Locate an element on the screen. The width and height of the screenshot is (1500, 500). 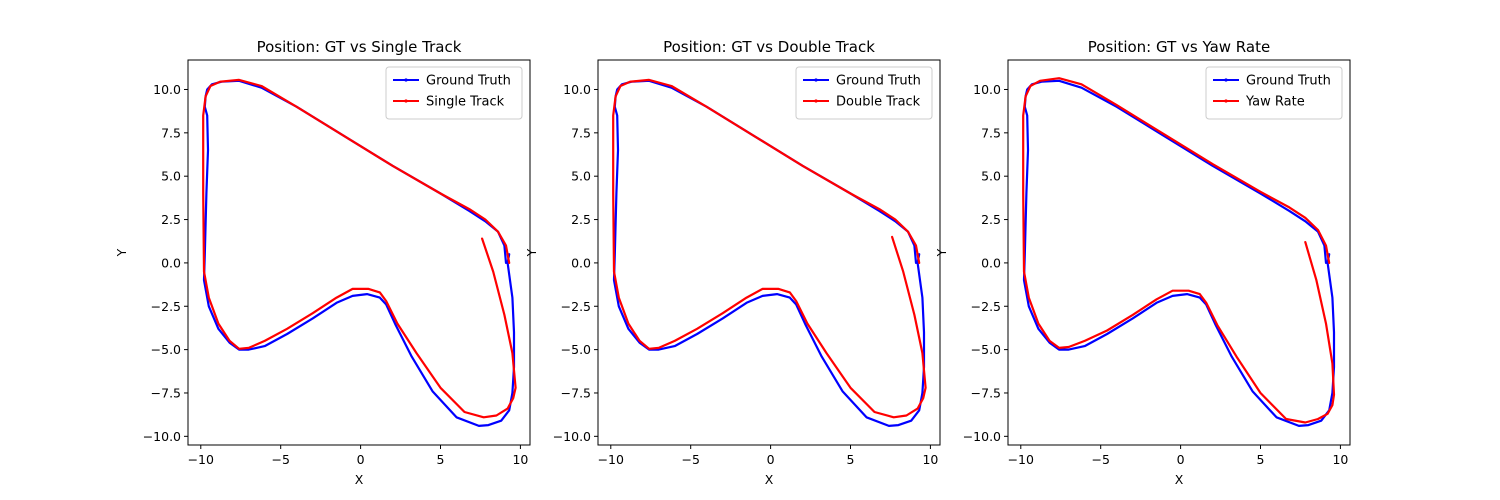
series-line-double-track is located at coordinates (769, 248).